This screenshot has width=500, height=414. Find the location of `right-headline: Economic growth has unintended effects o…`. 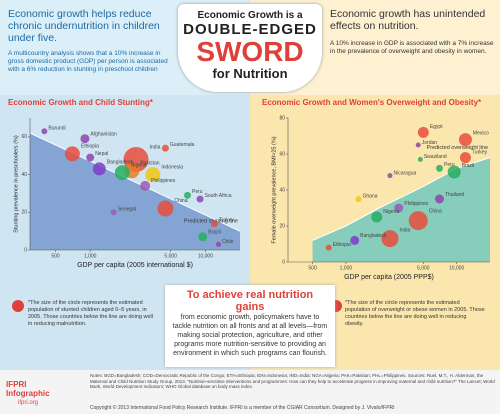

right-headline: Economic growth has unintended effects o… is located at coordinates (408, 20).